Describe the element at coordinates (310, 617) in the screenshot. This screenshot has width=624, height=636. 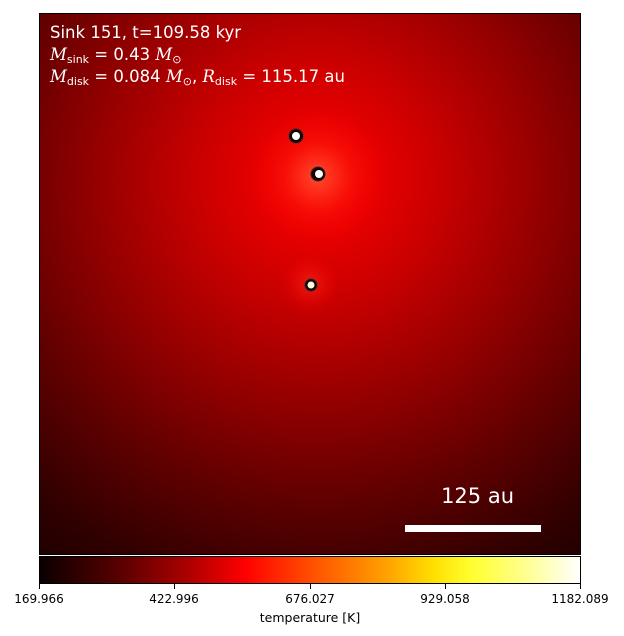
I see `colorbar-label: temperature [K]` at that location.